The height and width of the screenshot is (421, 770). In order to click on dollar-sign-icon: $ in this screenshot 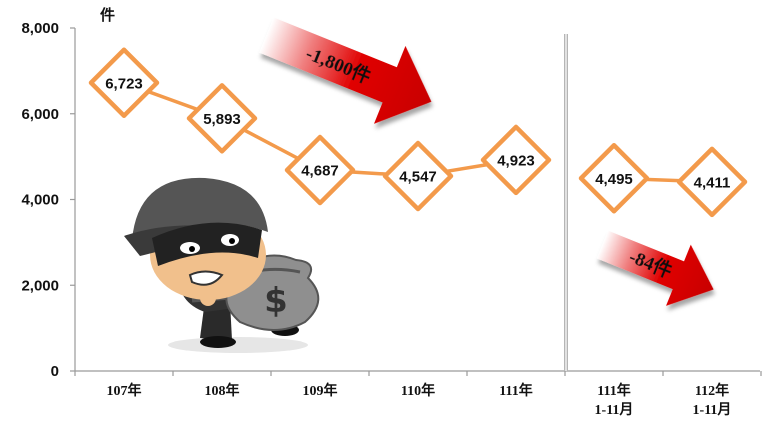, I will do `click(276, 301)`.